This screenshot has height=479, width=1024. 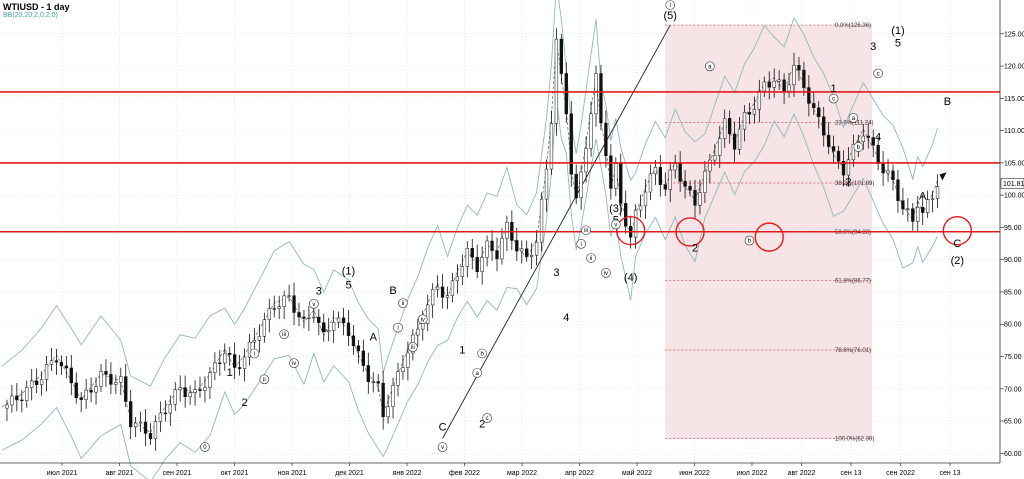 I want to click on wave-label: I, so click(x=670, y=6).